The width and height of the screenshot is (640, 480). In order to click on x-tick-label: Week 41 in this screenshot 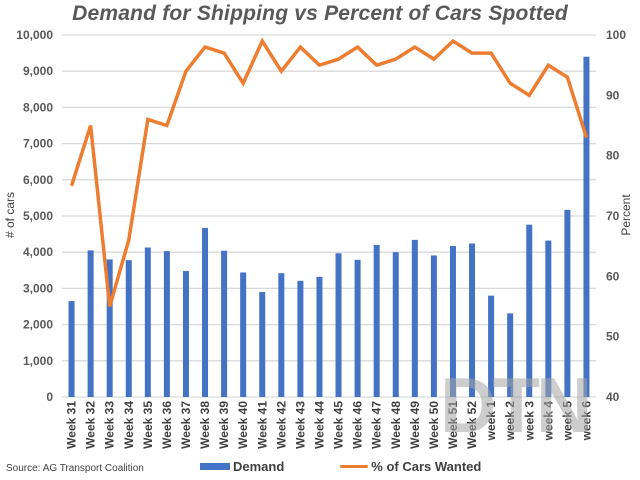, I will do `click(262, 425)`.